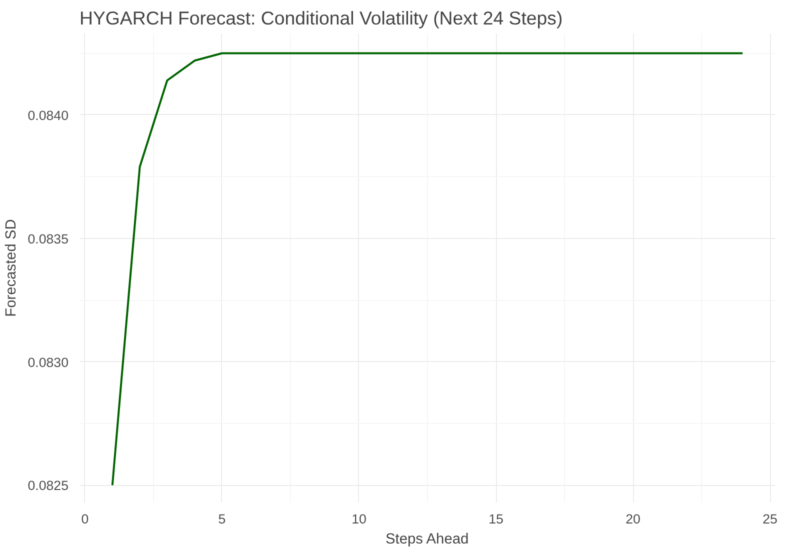  What do you see at coordinates (359, 519) in the screenshot?
I see `x-tick-label: 10` at bounding box center [359, 519].